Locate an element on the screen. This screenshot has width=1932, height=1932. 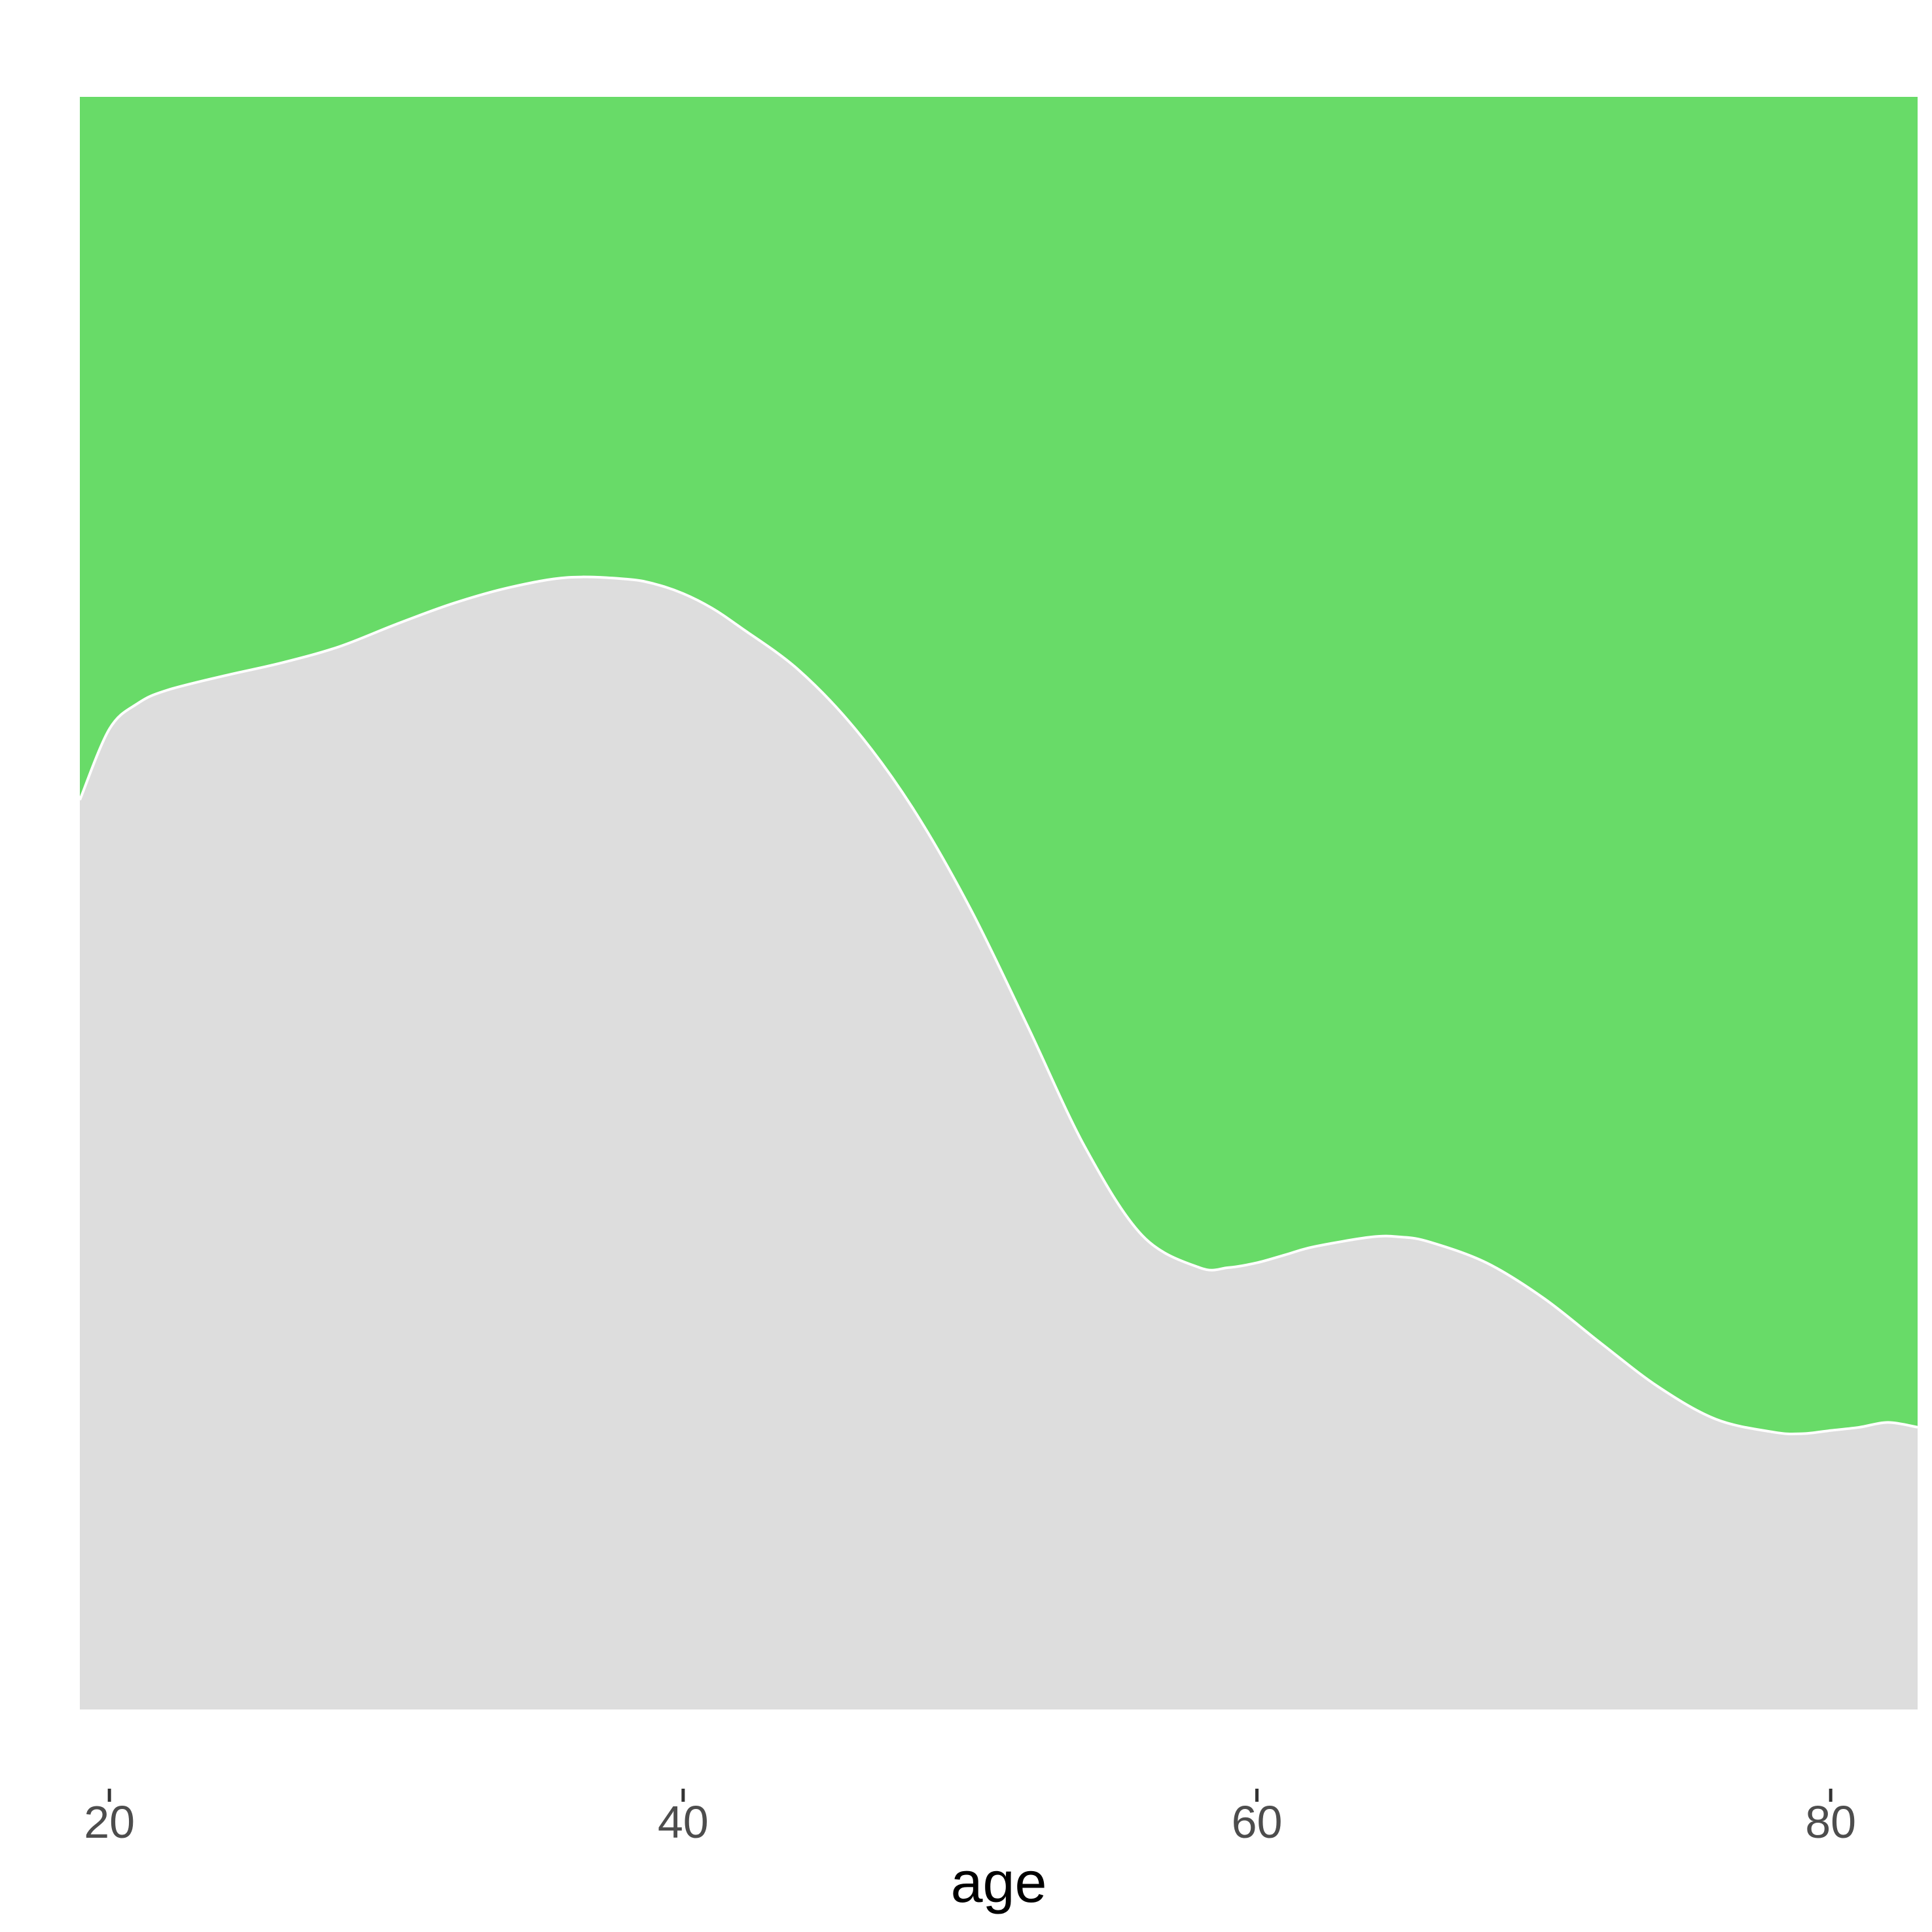
x-tick-label: 20 is located at coordinates (109, 1822).